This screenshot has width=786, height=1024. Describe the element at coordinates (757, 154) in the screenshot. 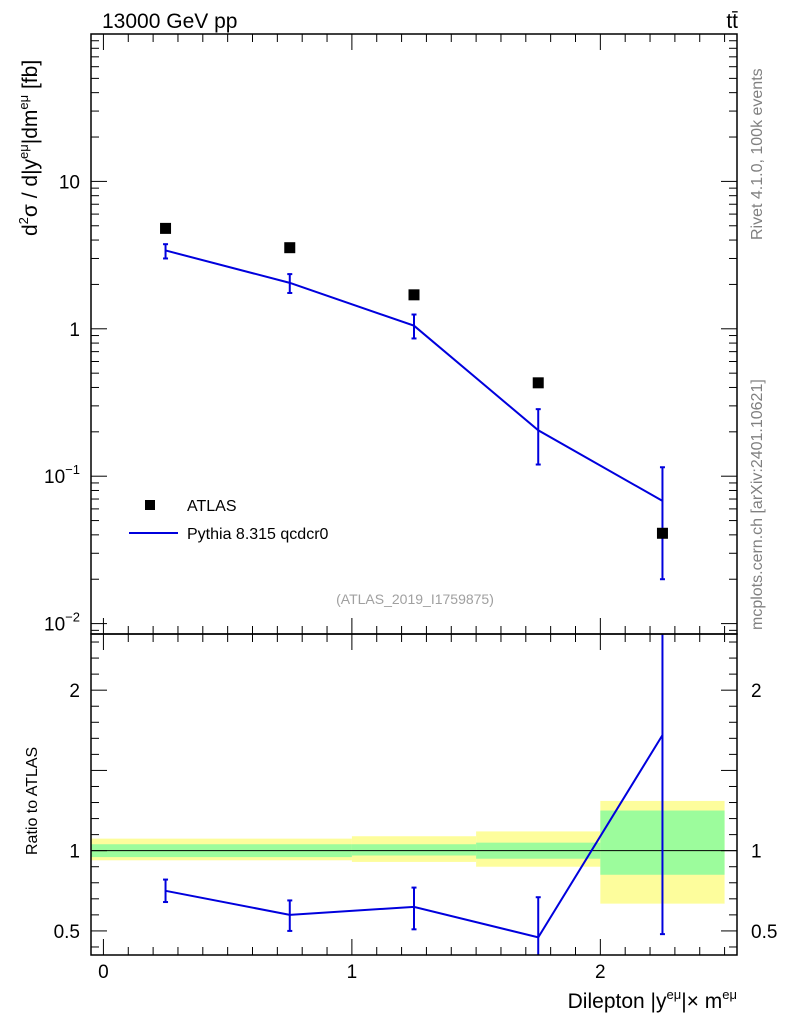

I see `rivet-label: Rivet 4.1.0, 100k events` at that location.